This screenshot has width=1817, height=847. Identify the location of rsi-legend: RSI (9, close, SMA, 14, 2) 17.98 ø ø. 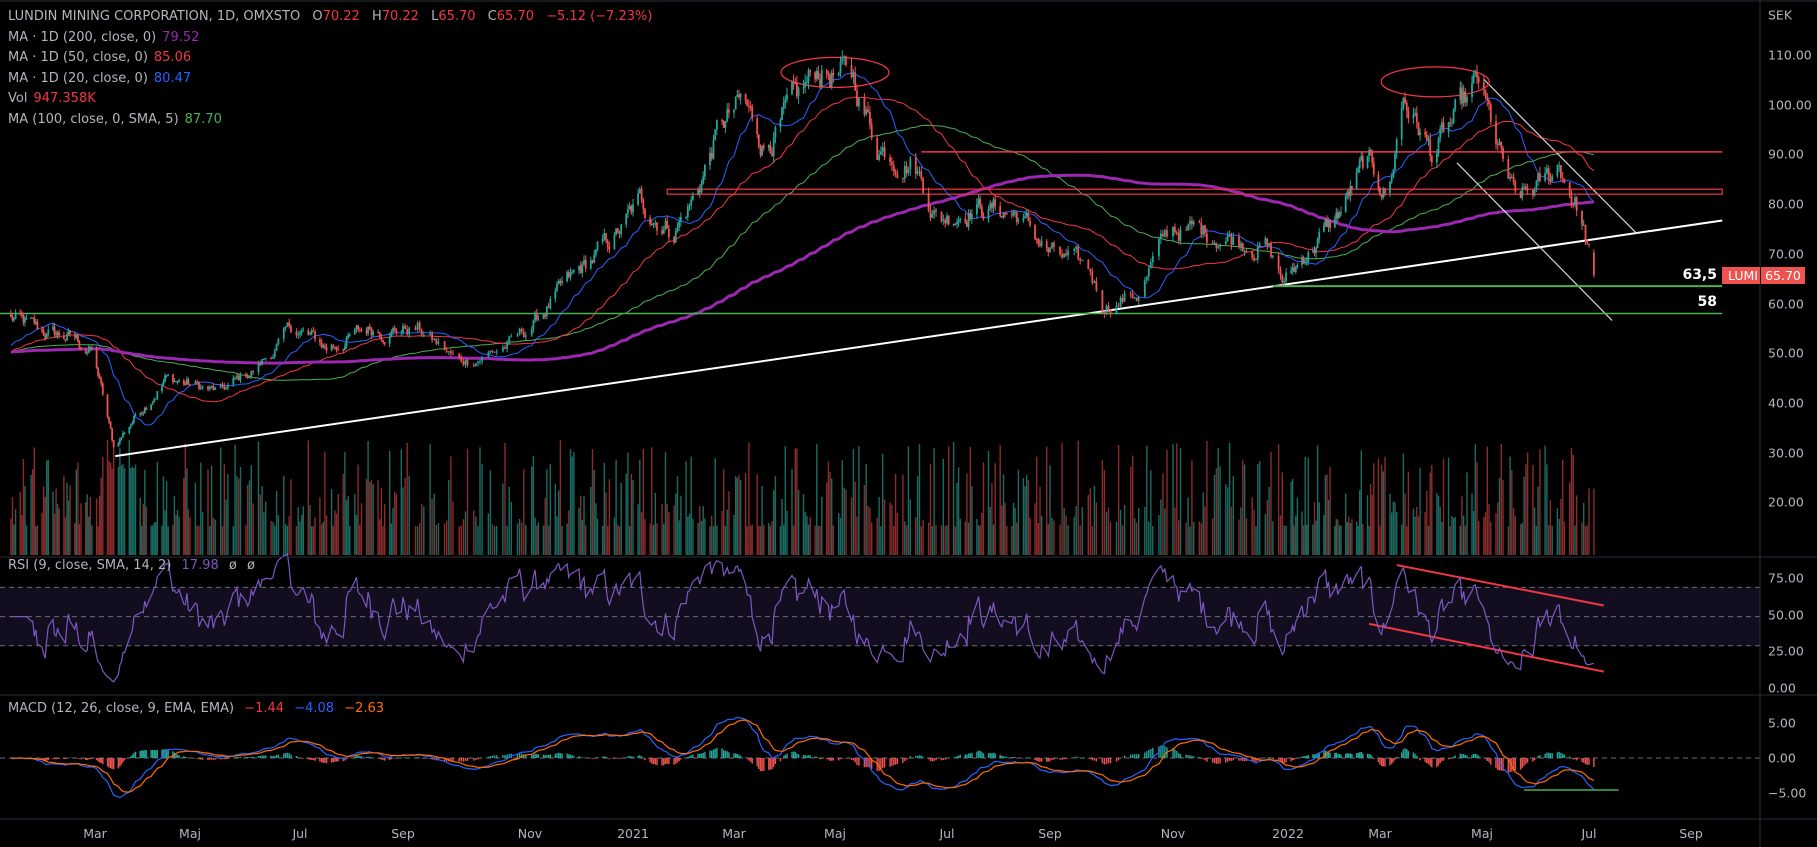
(131, 566).